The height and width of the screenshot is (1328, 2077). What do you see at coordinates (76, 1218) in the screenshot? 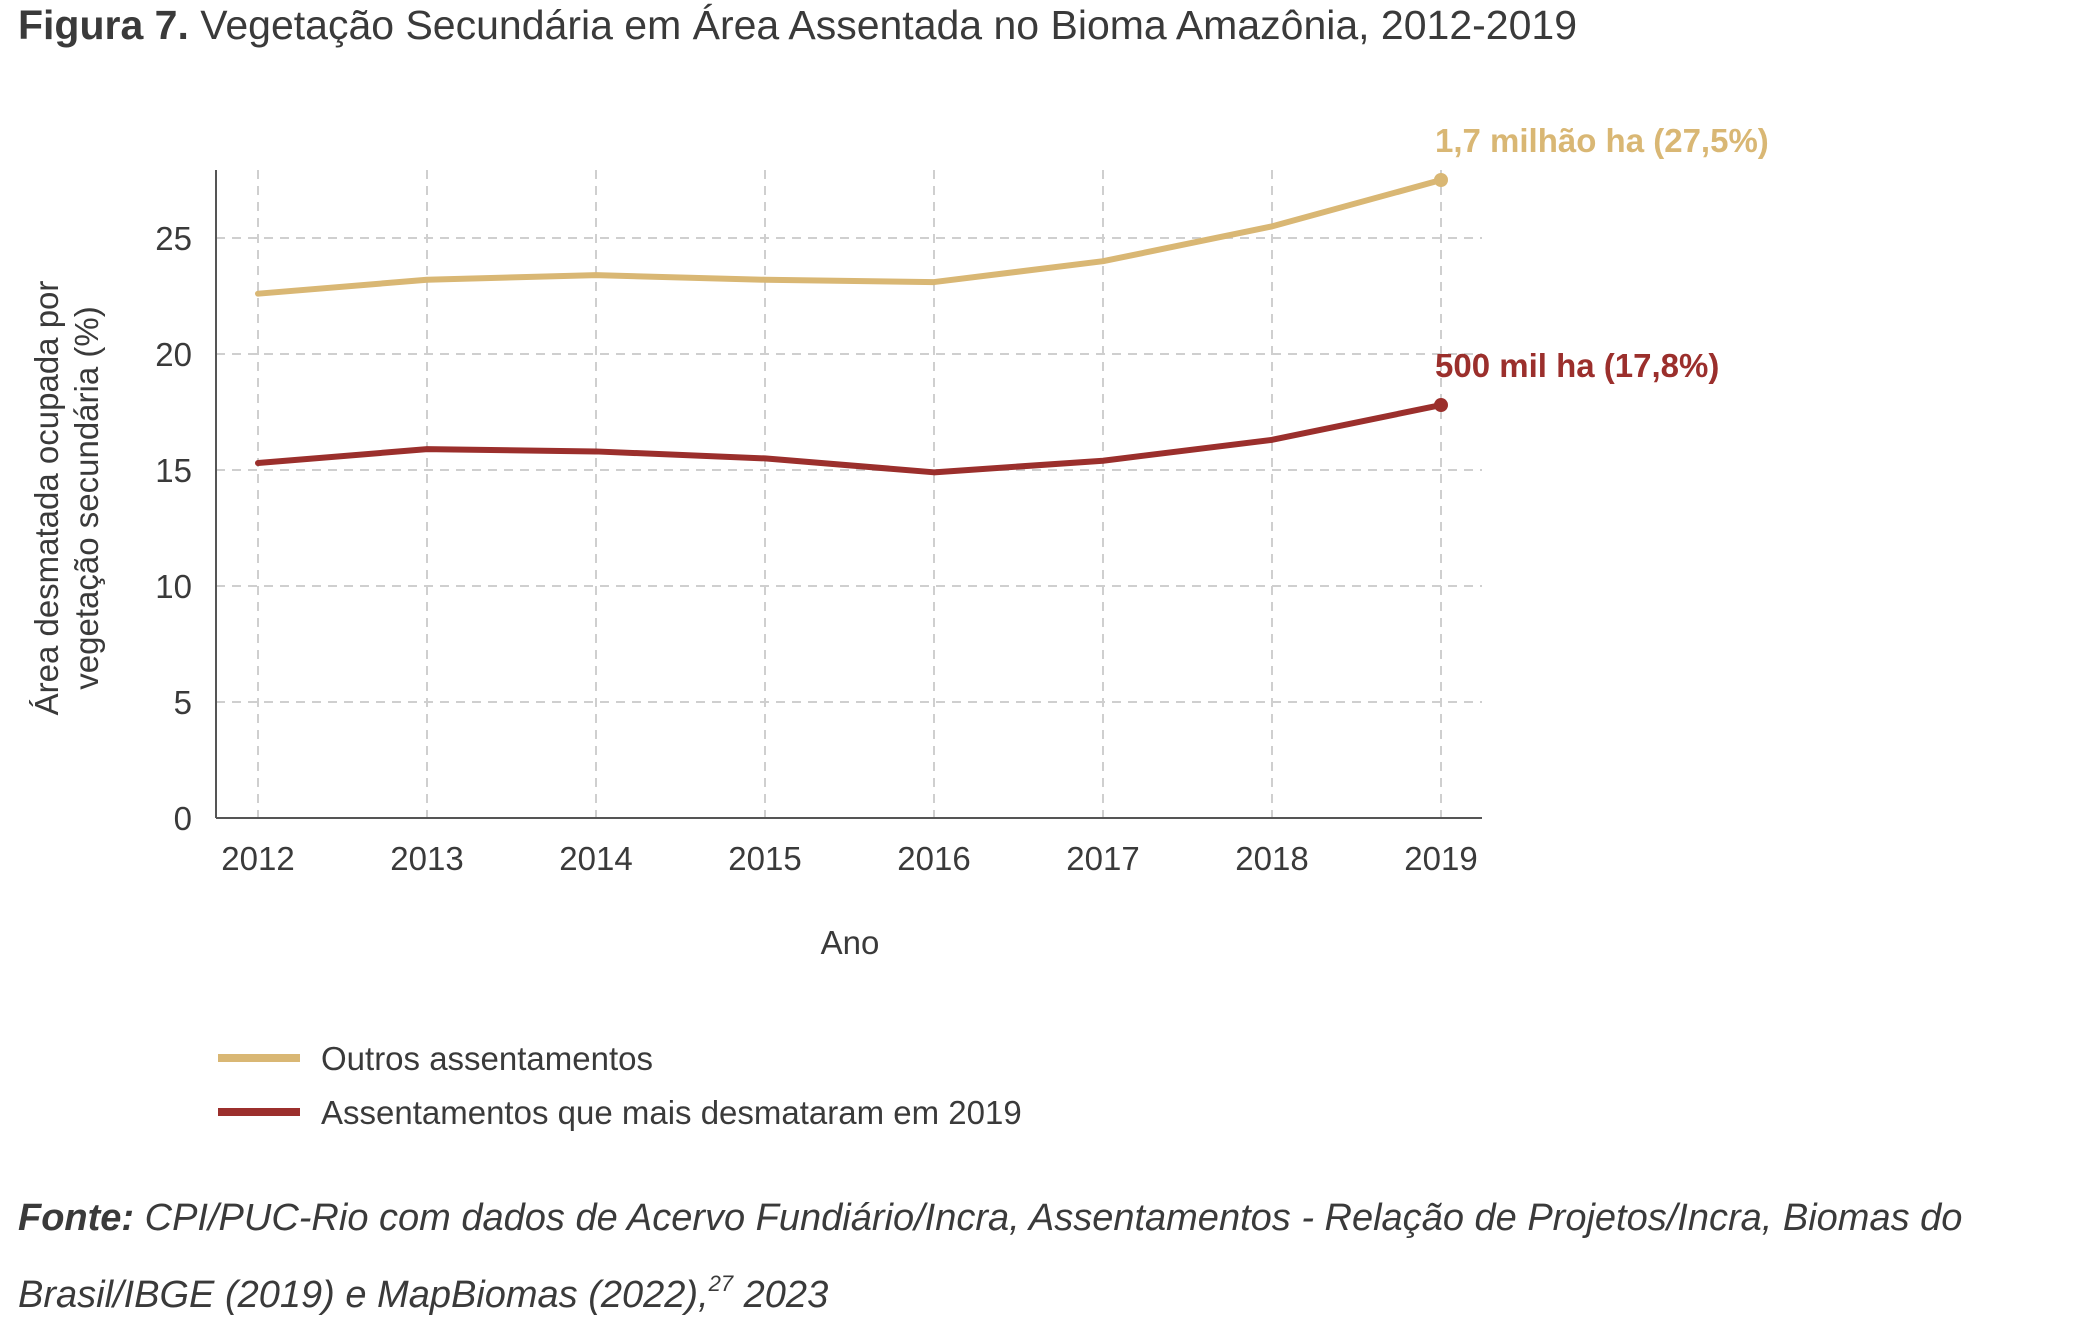
I see `source-label: Fonte:` at bounding box center [76, 1218].